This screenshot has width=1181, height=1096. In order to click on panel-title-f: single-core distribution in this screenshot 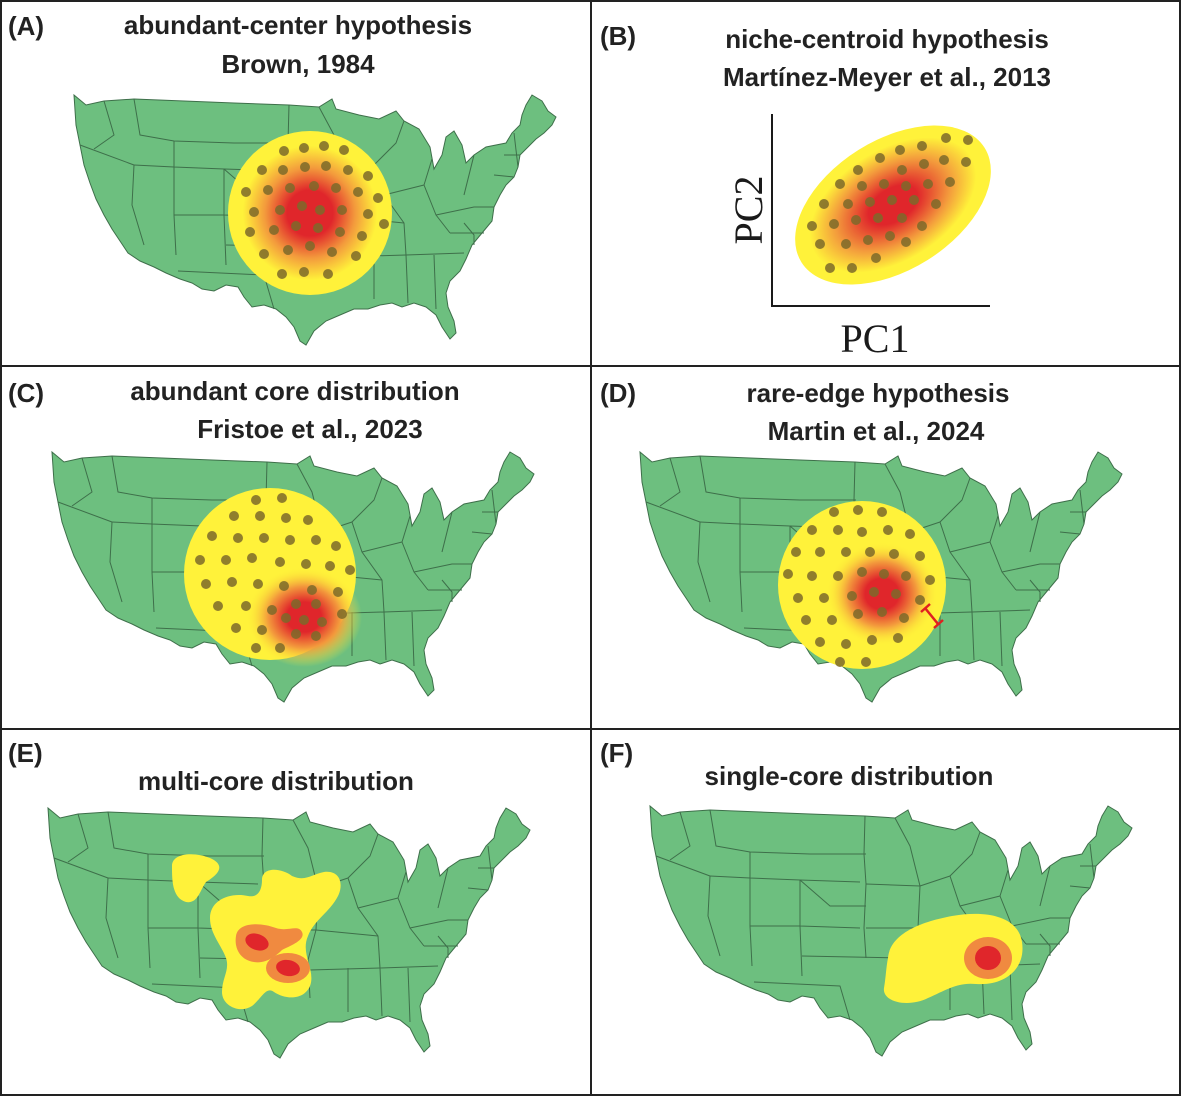, I will do `click(849, 776)`.